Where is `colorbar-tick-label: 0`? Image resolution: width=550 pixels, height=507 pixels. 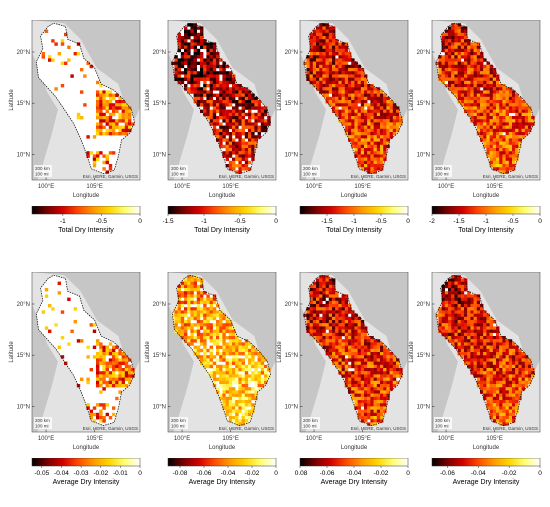 colorbar-tick-label: 0 is located at coordinates (276, 473).